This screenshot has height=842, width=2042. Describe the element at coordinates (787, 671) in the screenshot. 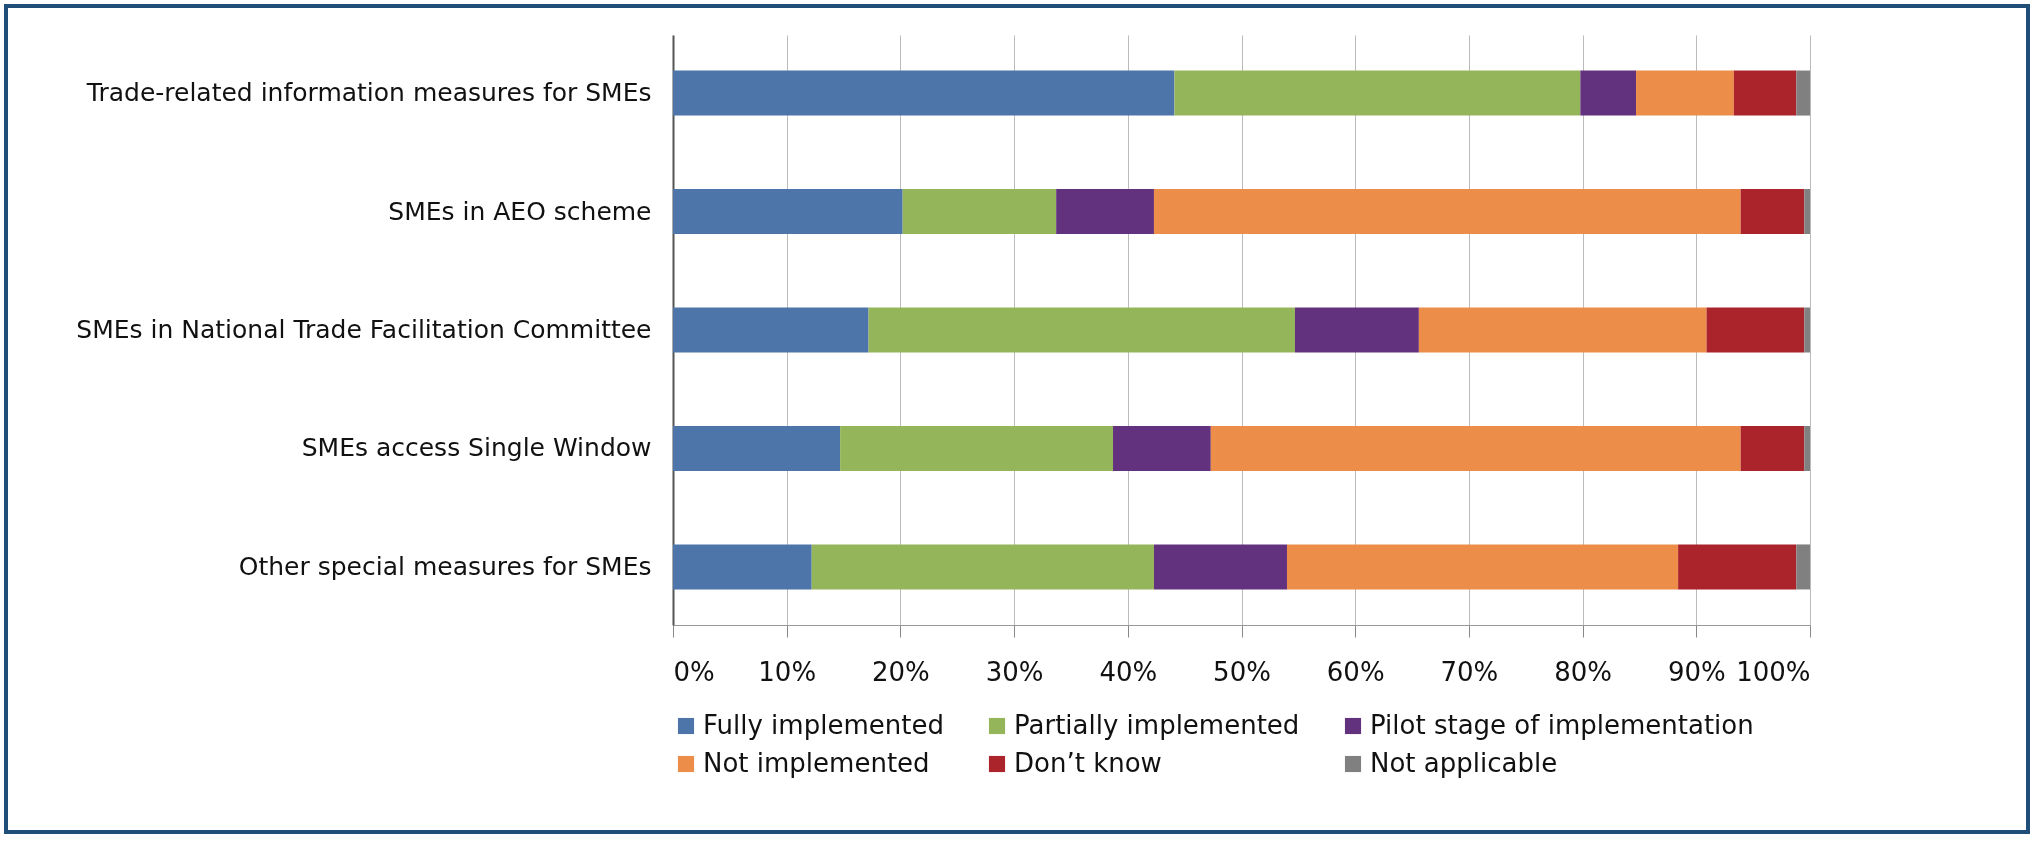

I see `x-tick-label: 10%` at that location.